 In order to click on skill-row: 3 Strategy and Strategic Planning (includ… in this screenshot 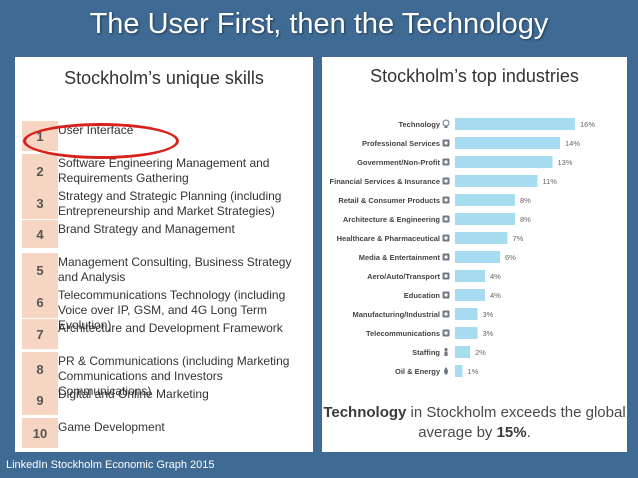, I will do `click(164, 203)`.